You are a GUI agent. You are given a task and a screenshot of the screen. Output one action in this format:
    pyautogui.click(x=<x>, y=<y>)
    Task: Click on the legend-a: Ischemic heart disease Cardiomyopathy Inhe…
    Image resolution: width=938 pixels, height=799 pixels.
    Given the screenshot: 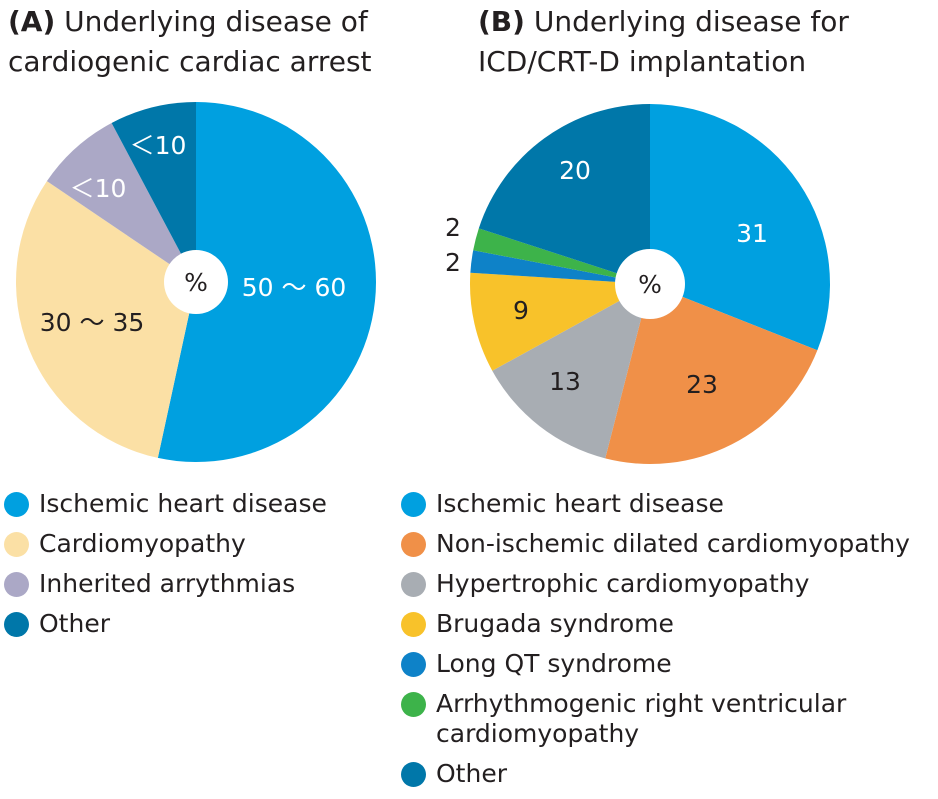 What is the action you would take?
    pyautogui.click(x=165, y=569)
    